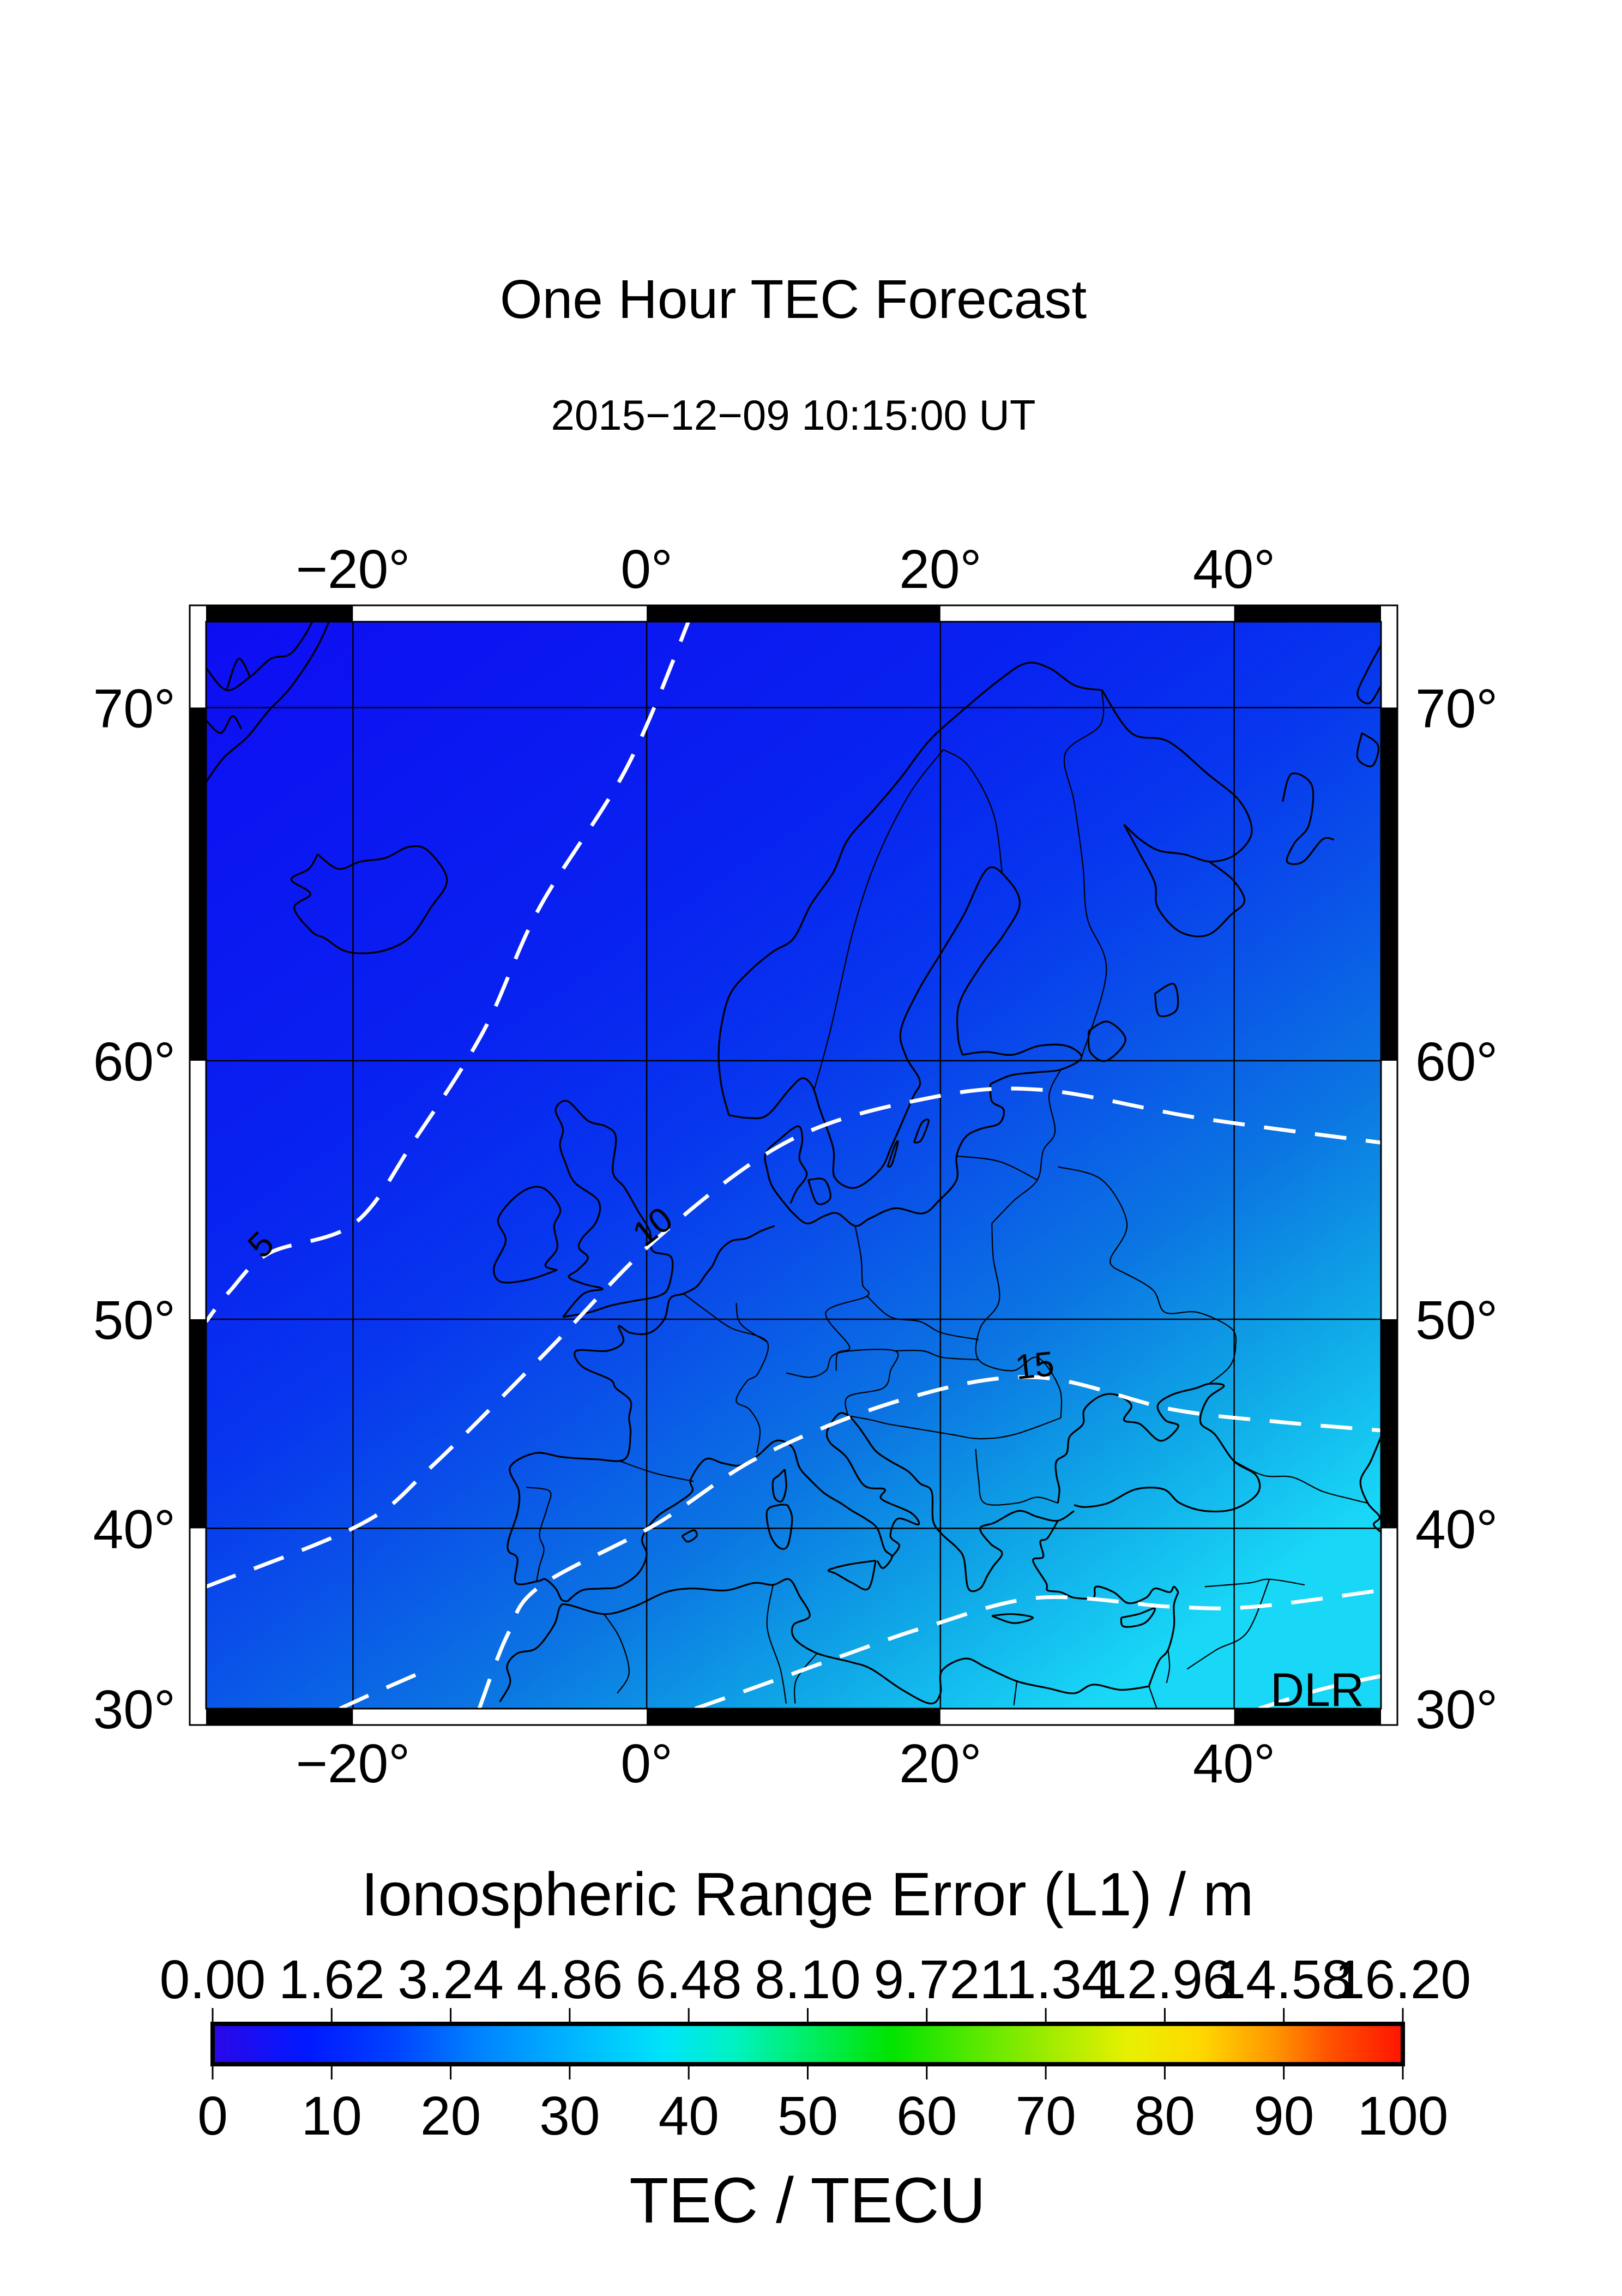  What do you see at coordinates (940, 569) in the screenshot?
I see `axis-label-top: 20°` at bounding box center [940, 569].